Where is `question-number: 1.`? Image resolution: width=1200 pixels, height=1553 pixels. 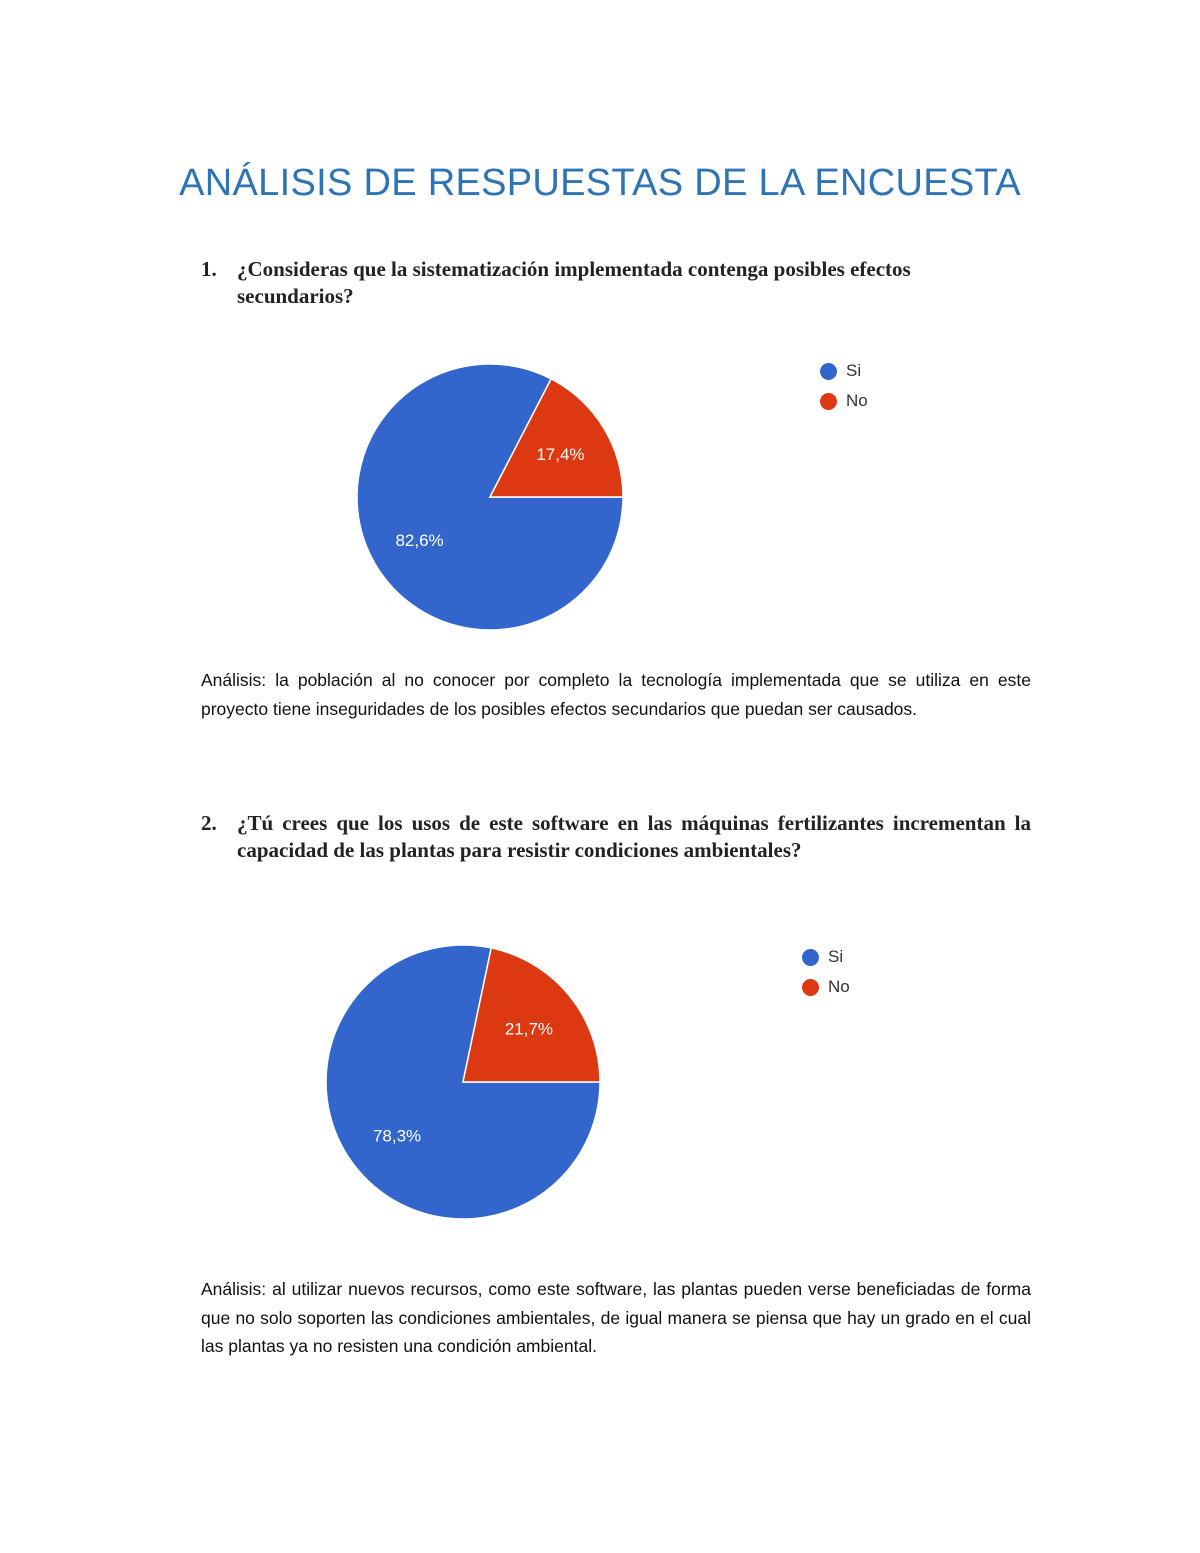
question-number: 1. is located at coordinates (209, 269).